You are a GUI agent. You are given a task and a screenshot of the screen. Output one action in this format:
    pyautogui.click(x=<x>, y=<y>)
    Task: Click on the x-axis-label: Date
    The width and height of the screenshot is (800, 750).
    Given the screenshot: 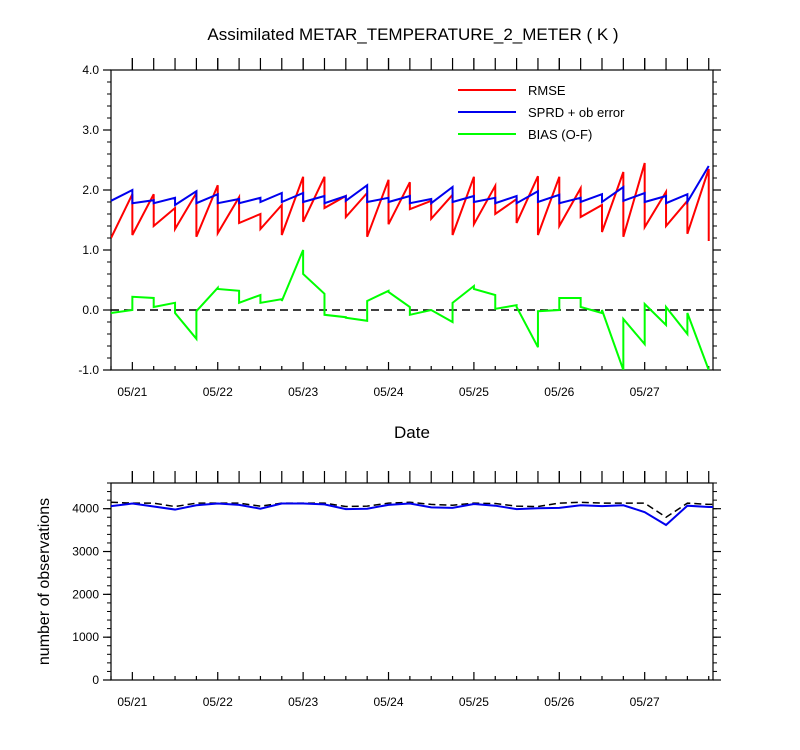 What is the action you would take?
    pyautogui.click(x=412, y=432)
    